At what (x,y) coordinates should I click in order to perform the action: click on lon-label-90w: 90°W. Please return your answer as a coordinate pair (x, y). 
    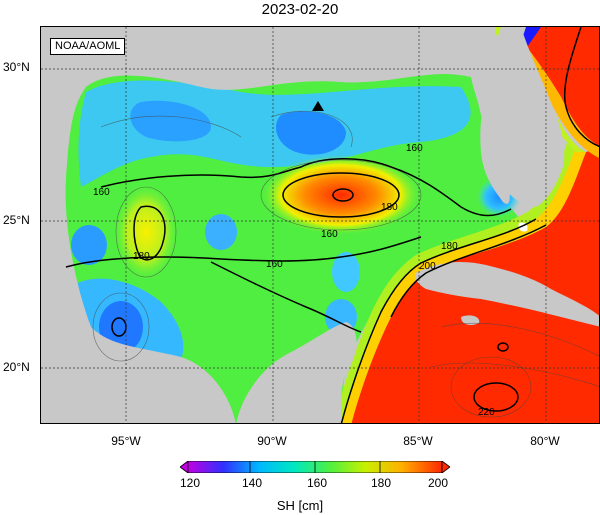
    Looking at the image, I should click on (272, 441).